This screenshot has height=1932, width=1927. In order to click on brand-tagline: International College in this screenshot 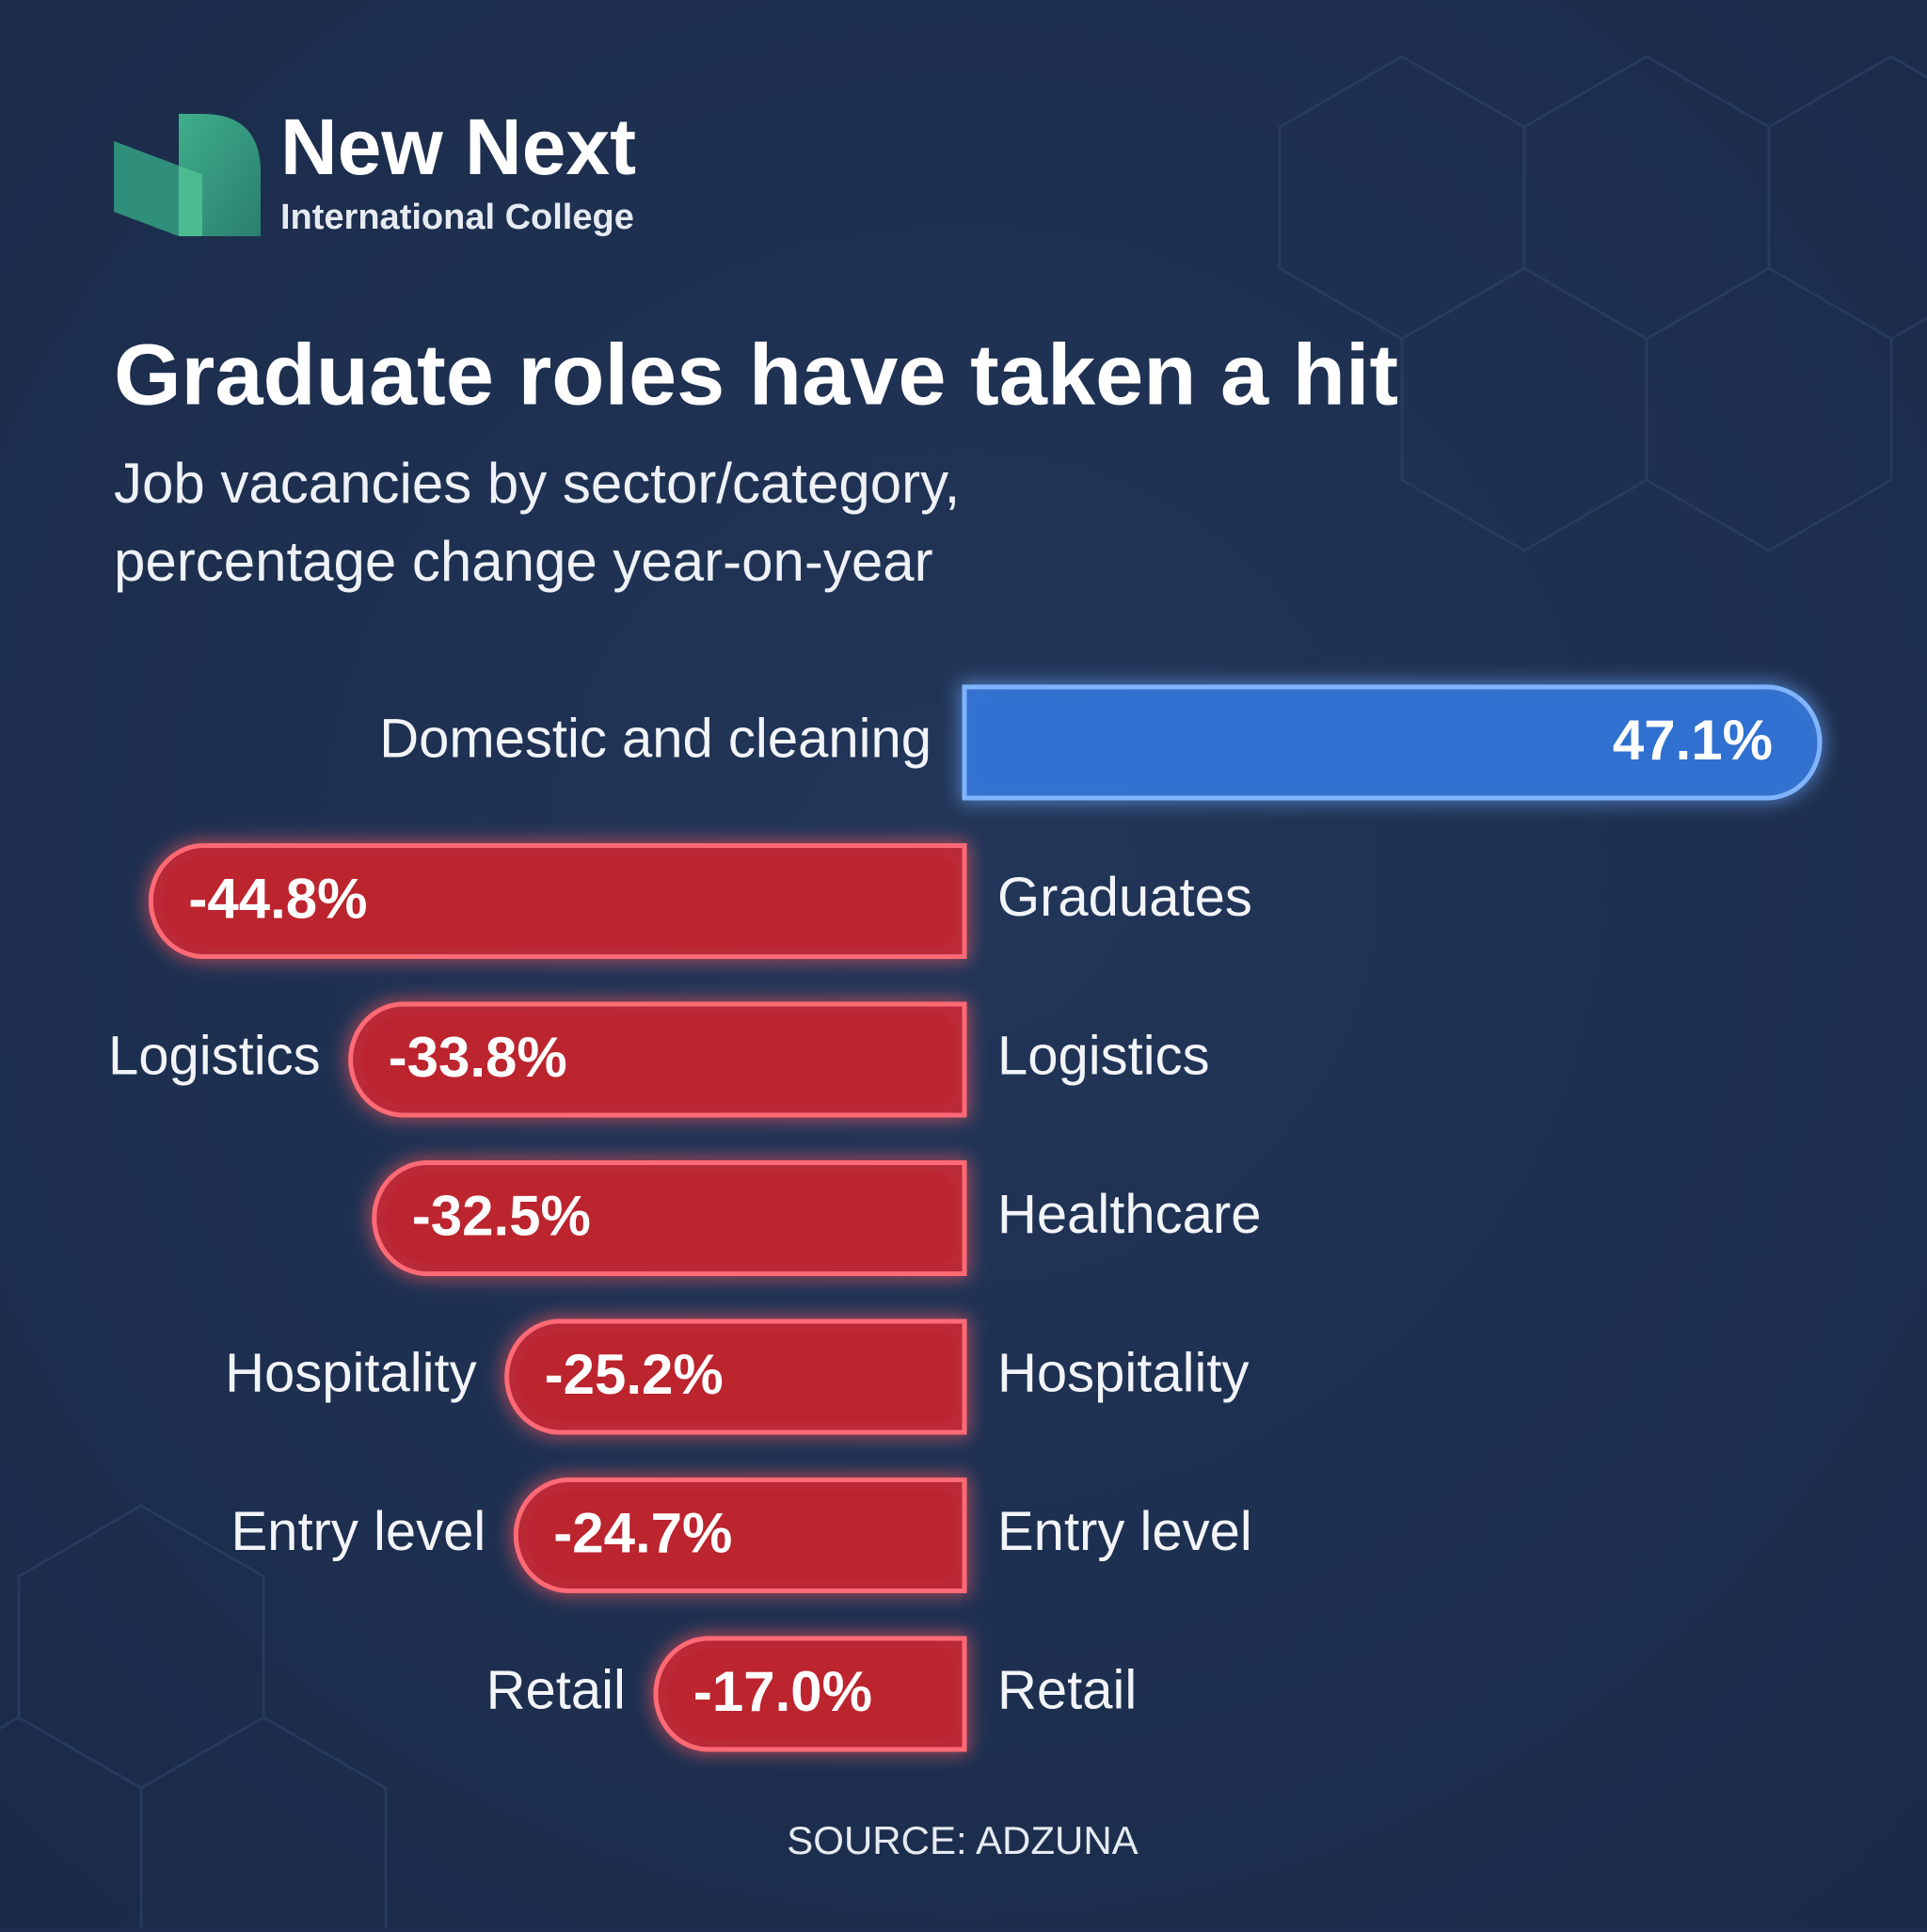, I will do `click(457, 217)`.